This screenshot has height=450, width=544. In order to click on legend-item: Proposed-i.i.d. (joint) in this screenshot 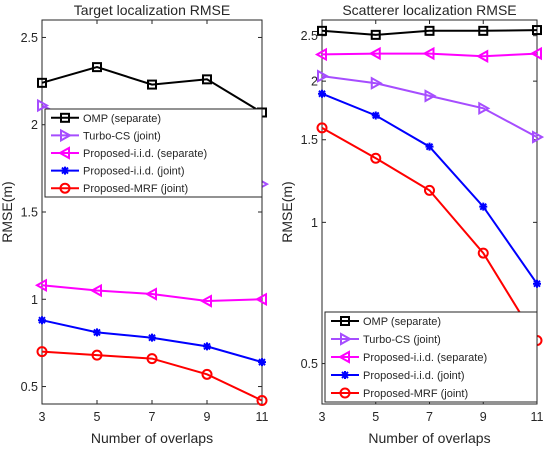, I will do `click(118, 172)`.